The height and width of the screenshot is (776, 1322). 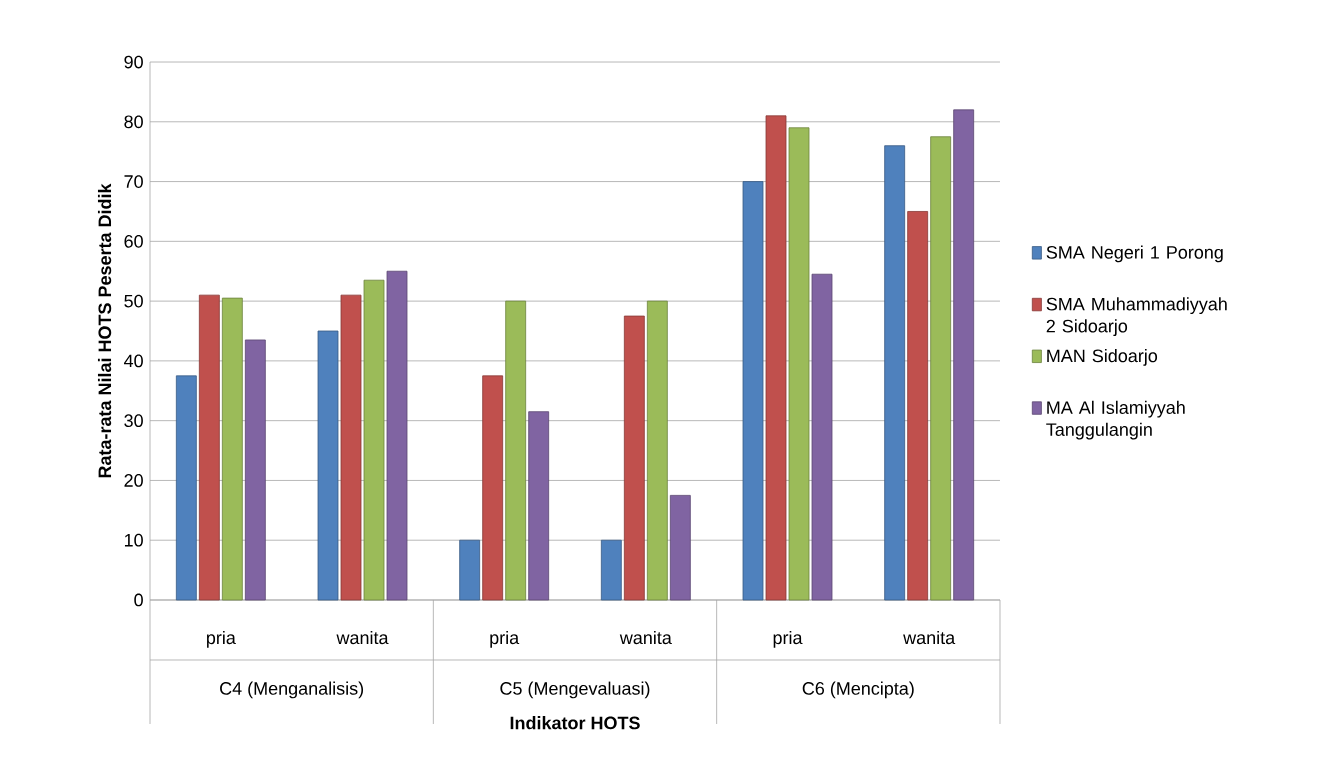 I want to click on y-tick-label: 0, so click(x=138, y=600).